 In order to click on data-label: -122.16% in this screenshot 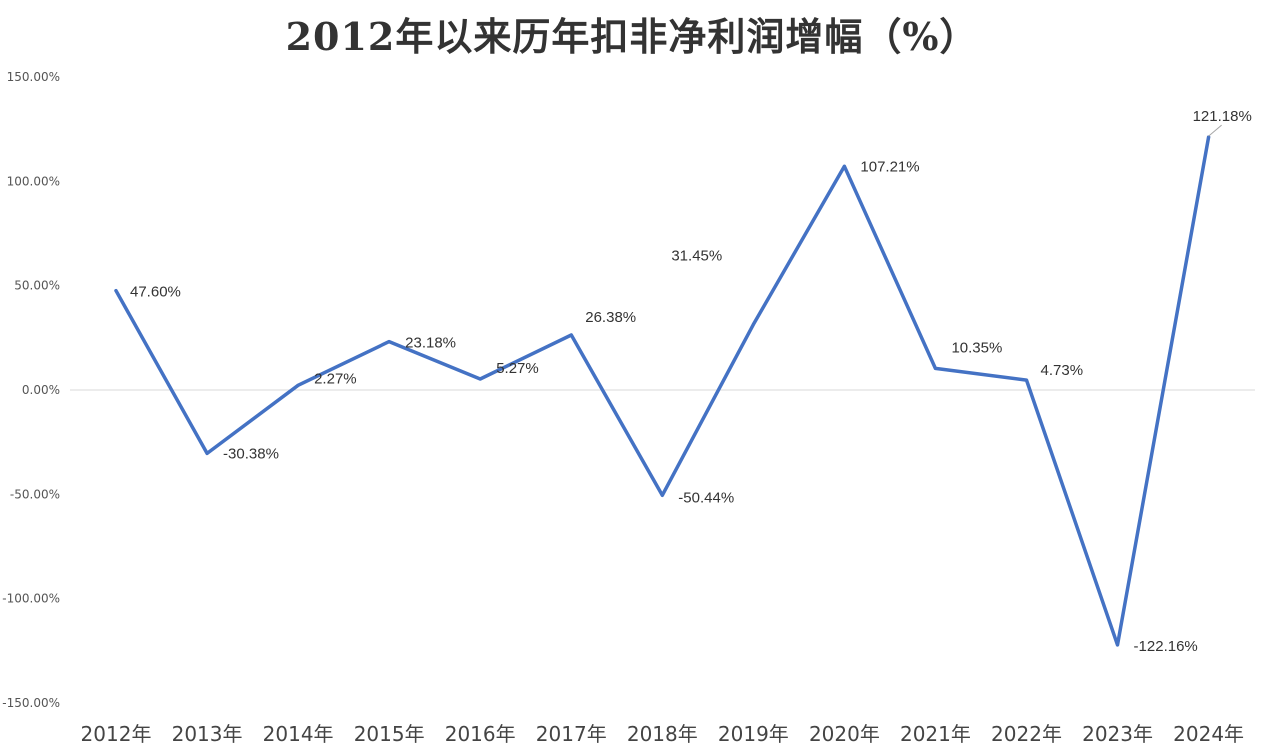, I will do `click(1166, 646)`.